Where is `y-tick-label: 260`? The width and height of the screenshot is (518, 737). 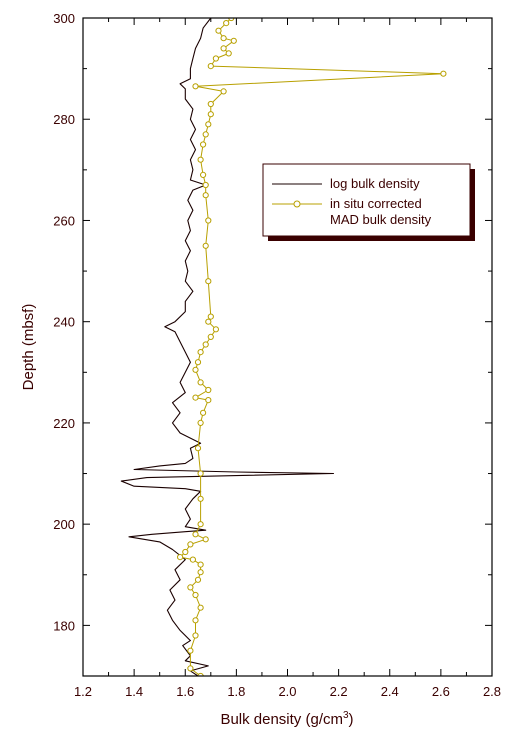 y-tick-label: 260 is located at coordinates (64, 220).